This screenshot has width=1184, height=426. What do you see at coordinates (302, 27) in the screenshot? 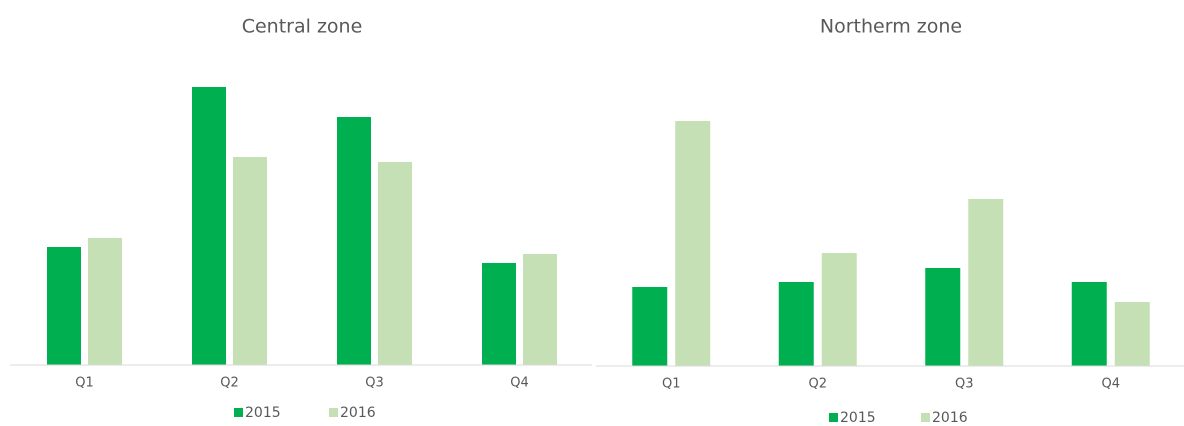
I see `chart-title: Central zone` at bounding box center [302, 27].